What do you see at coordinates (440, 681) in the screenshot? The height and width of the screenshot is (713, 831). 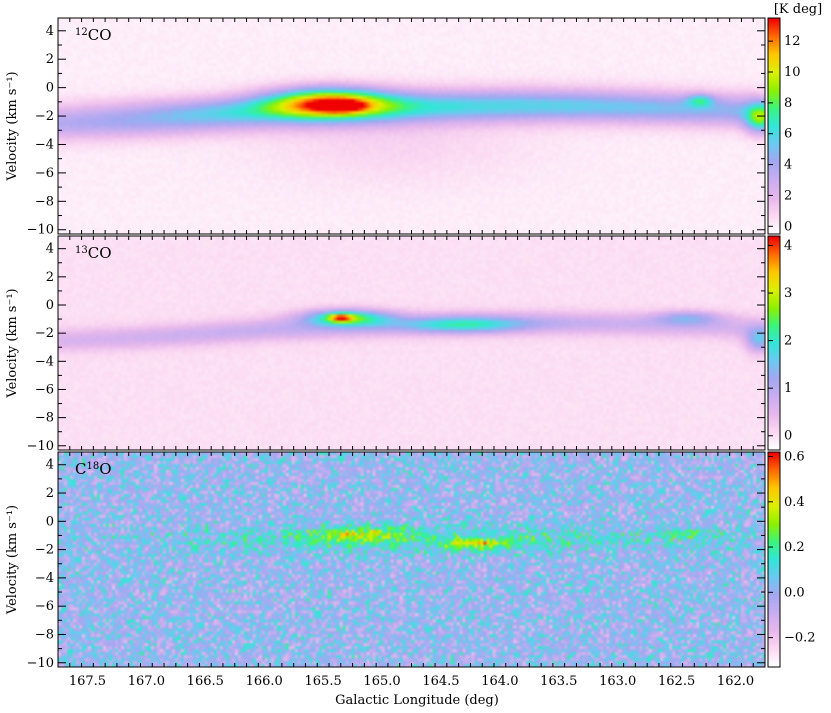 I see `x-tick-label-6: 164.5` at bounding box center [440, 681].